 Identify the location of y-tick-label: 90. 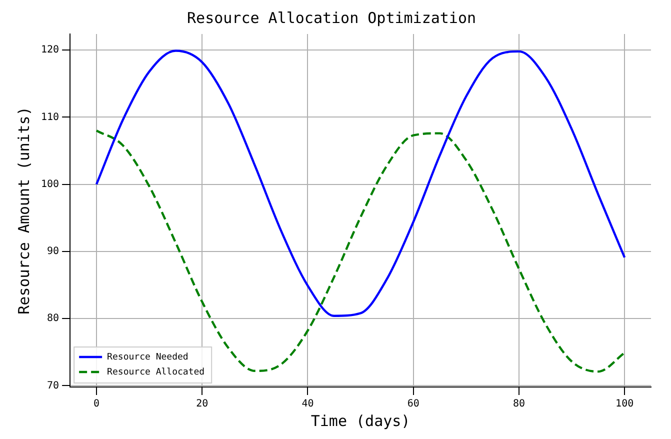
(53, 252).